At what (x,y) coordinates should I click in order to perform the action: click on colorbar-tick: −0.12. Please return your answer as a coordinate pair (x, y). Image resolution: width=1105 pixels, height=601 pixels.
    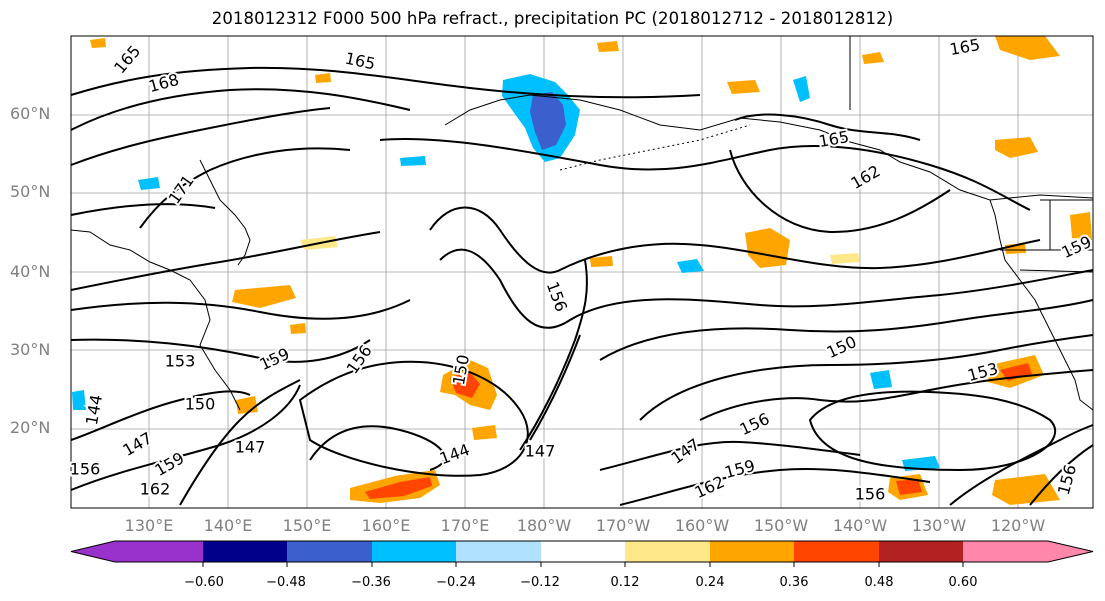
    Looking at the image, I should click on (540, 582).